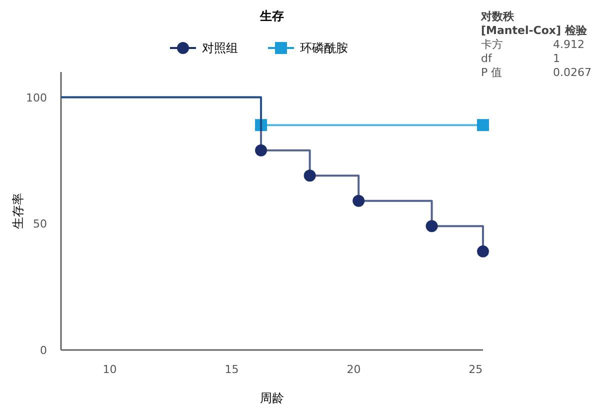  Describe the element at coordinates (109, 369) in the screenshot. I see `x-tick-label: 10` at that location.